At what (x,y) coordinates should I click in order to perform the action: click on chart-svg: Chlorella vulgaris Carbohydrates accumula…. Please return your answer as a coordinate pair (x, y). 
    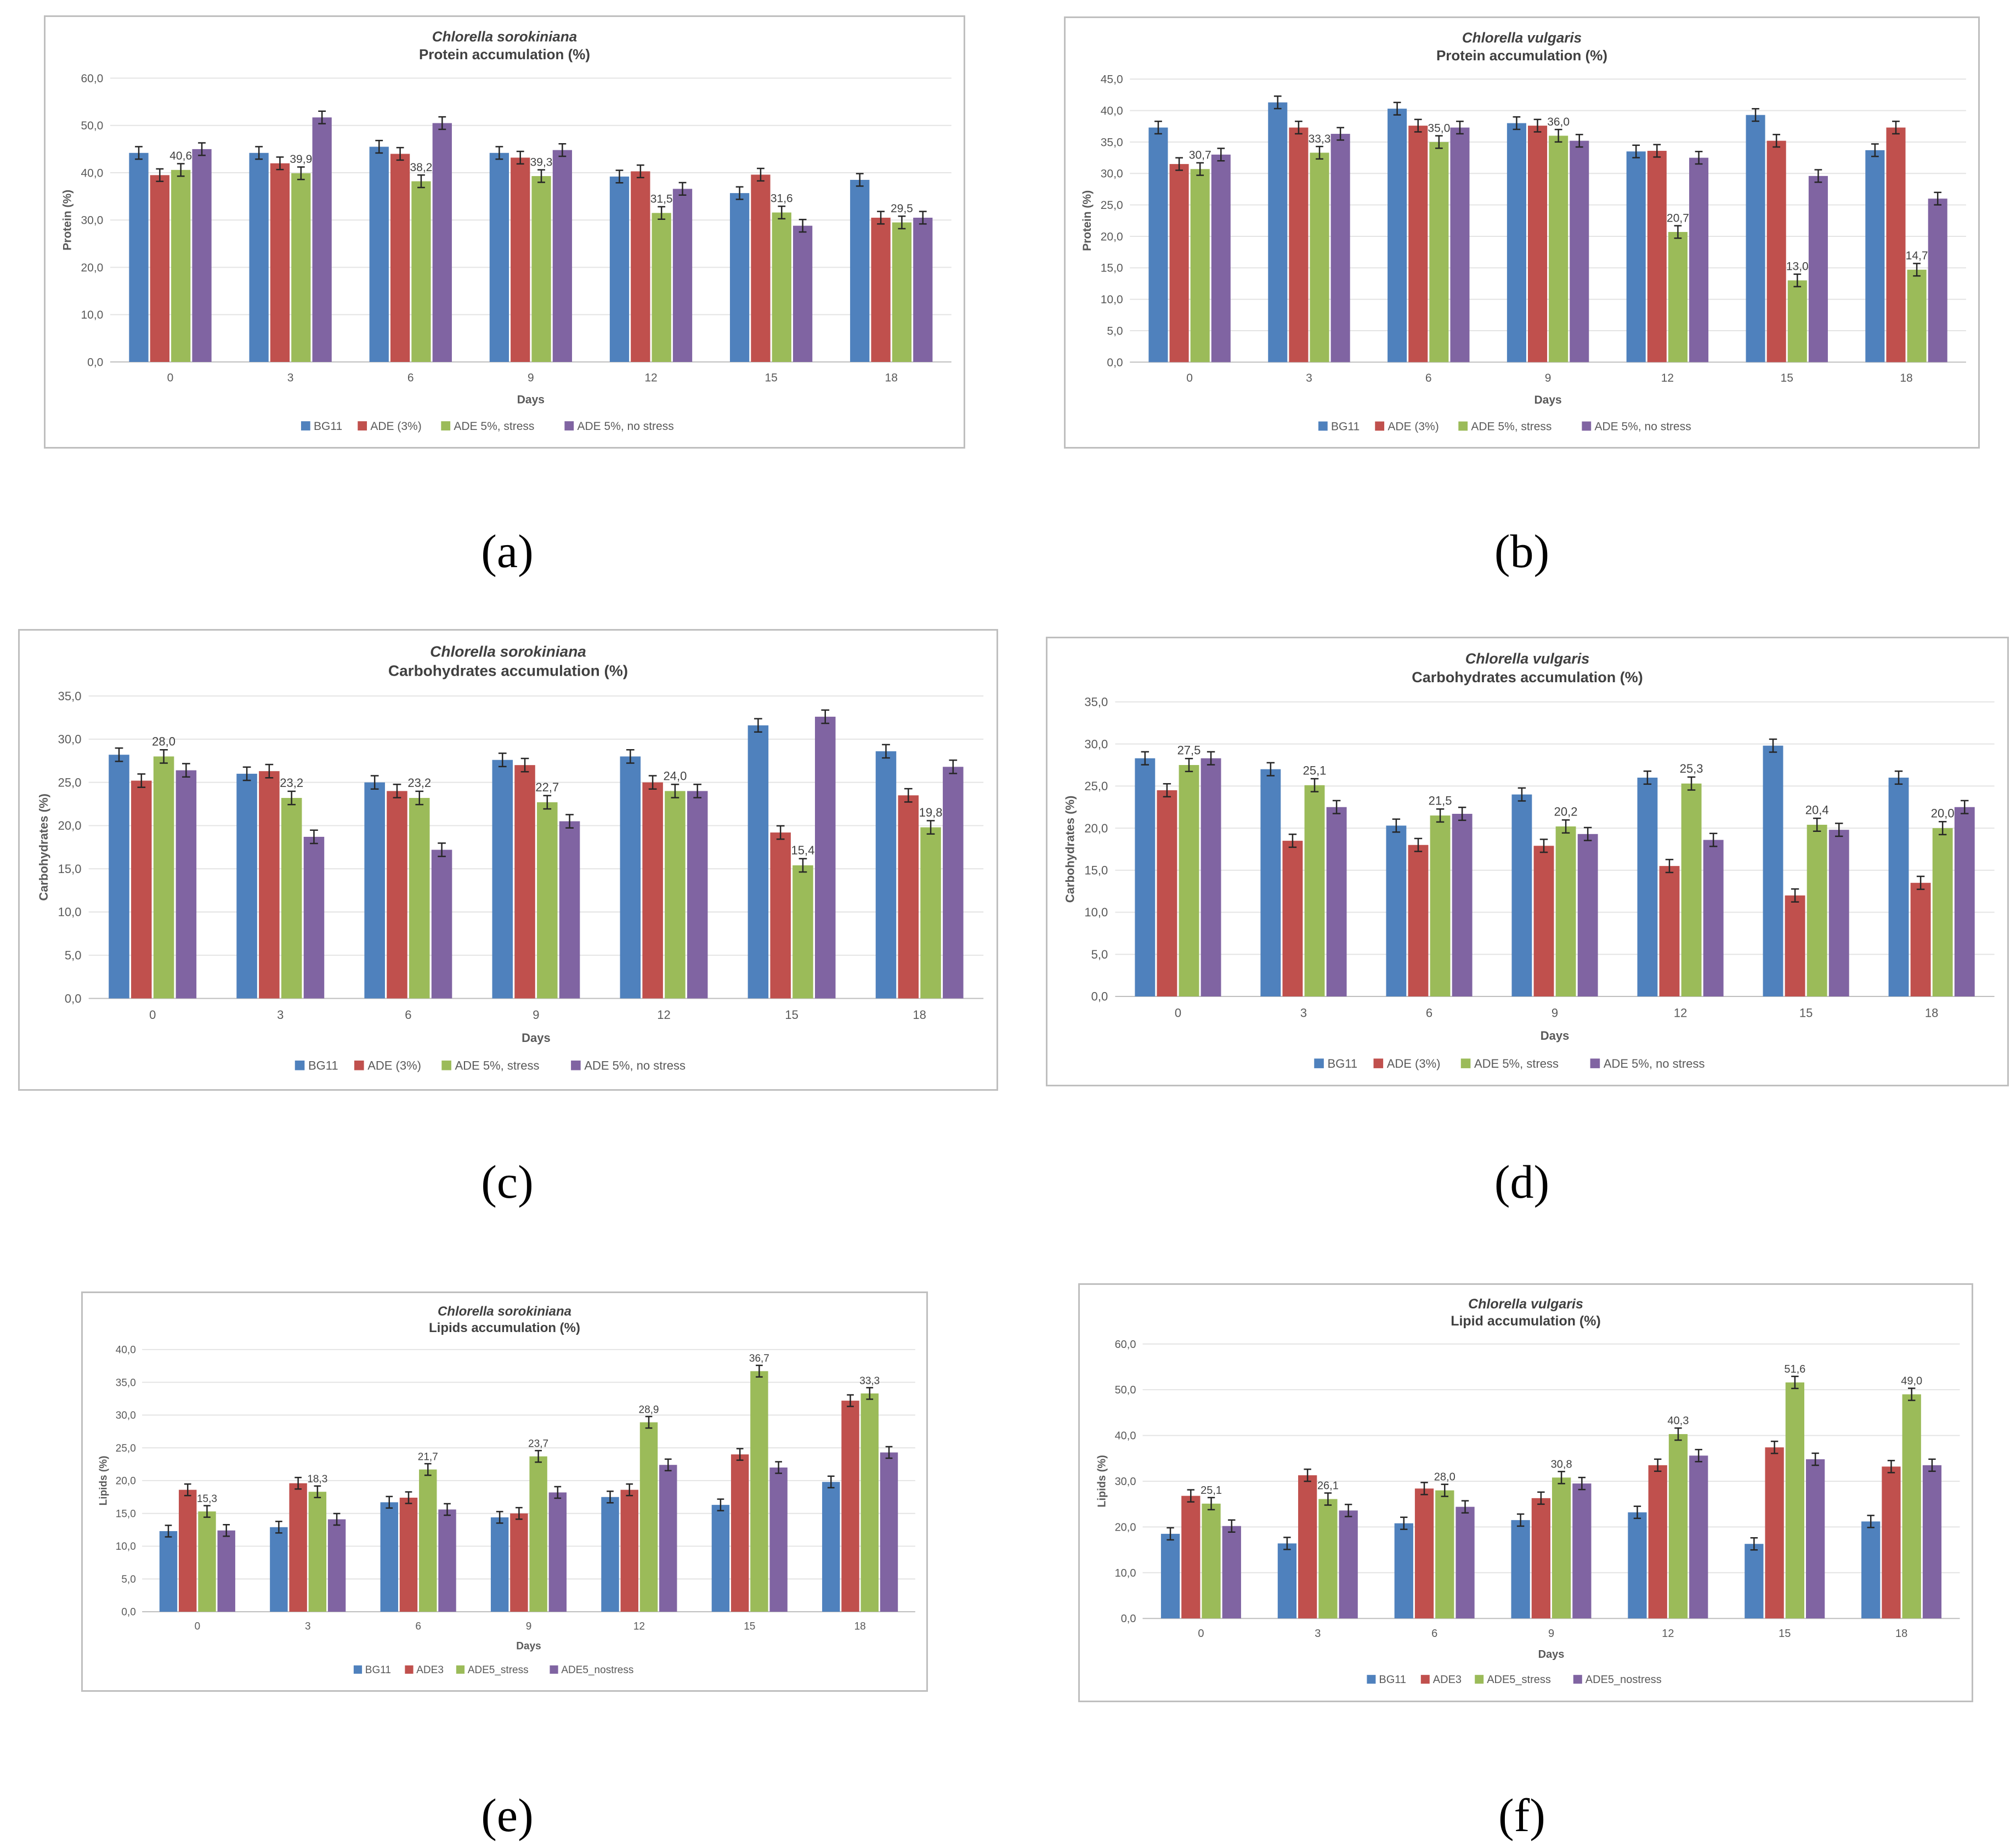
    Looking at the image, I should click on (1527, 861).